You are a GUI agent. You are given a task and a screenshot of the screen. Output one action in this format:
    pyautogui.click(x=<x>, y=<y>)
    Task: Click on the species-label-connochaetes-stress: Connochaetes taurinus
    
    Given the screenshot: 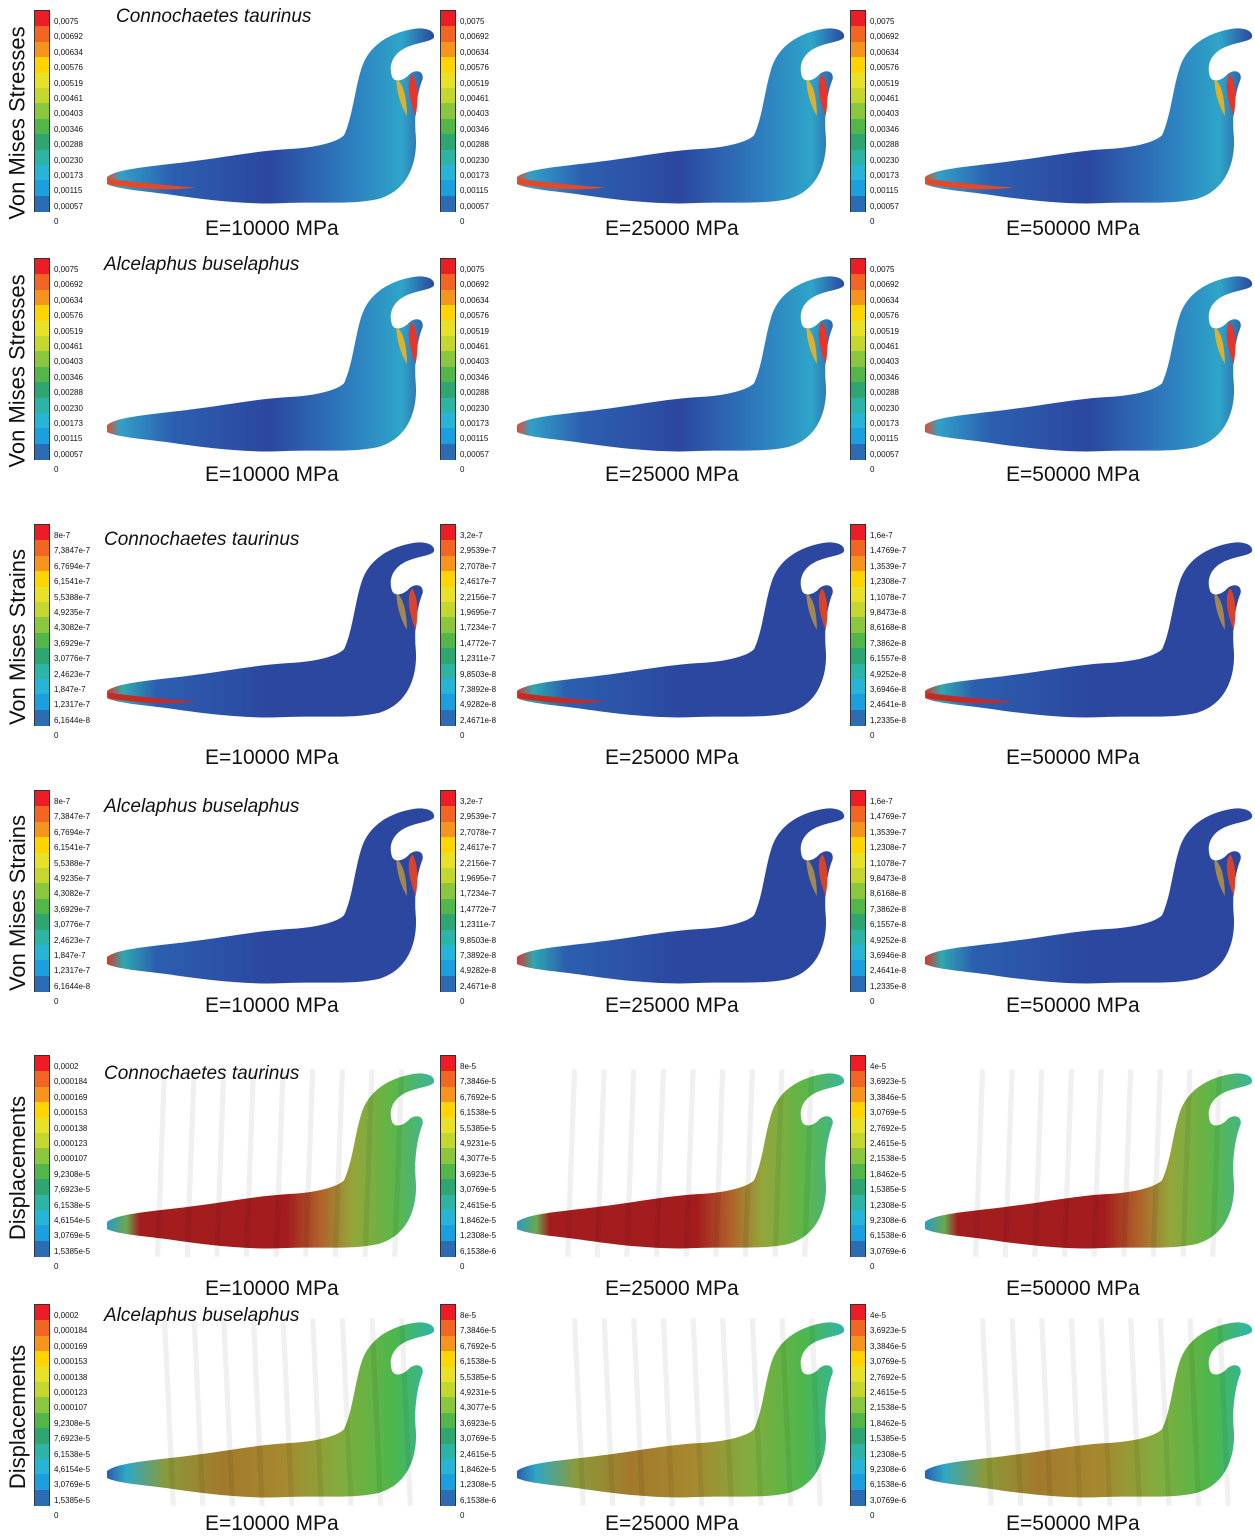 What is the action you would take?
    pyautogui.click(x=214, y=16)
    